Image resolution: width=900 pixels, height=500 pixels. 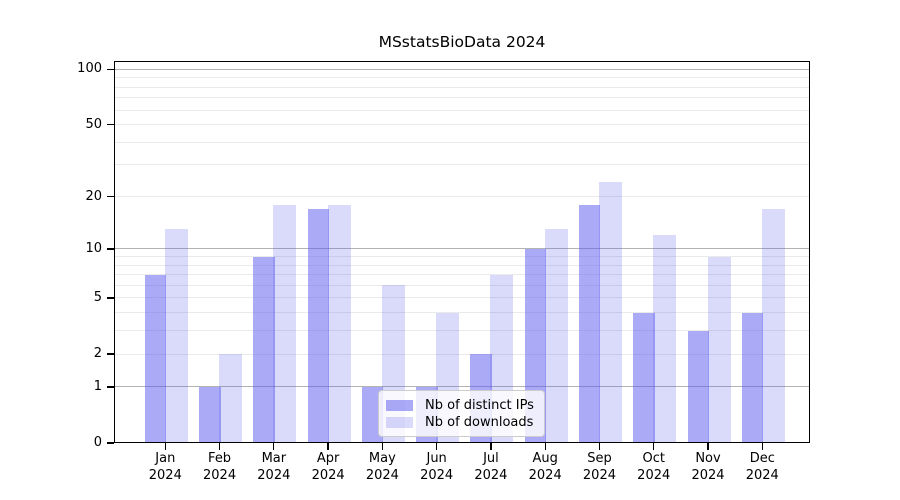 What do you see at coordinates (461, 413) in the screenshot?
I see `legend: Nb of distinct IPs Nb of downloads` at bounding box center [461, 413].